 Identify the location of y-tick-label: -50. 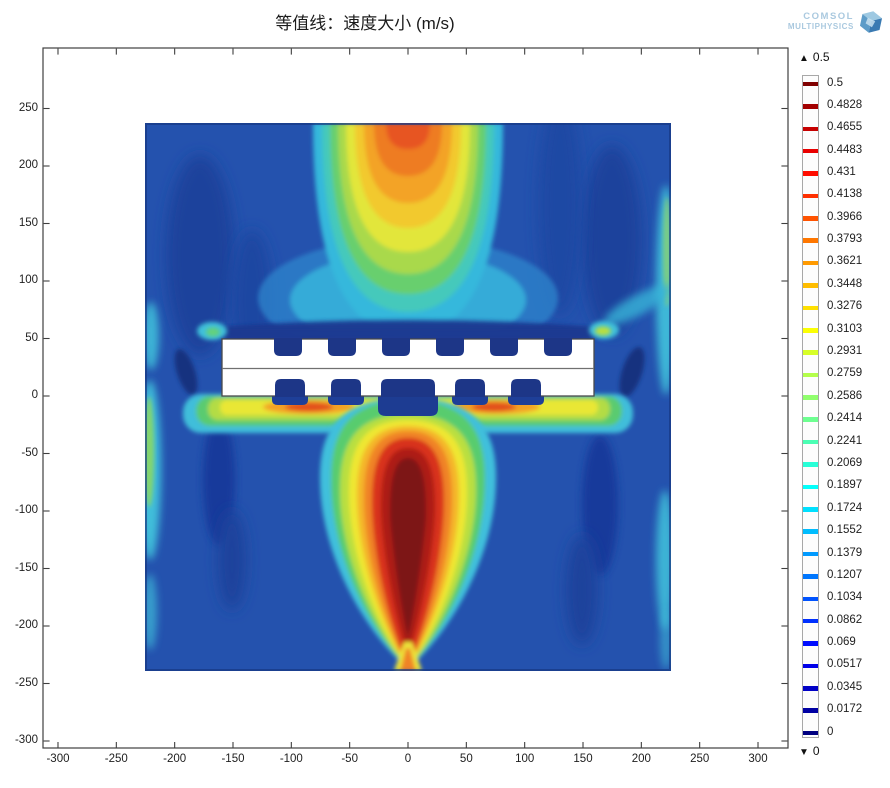
(29, 452).